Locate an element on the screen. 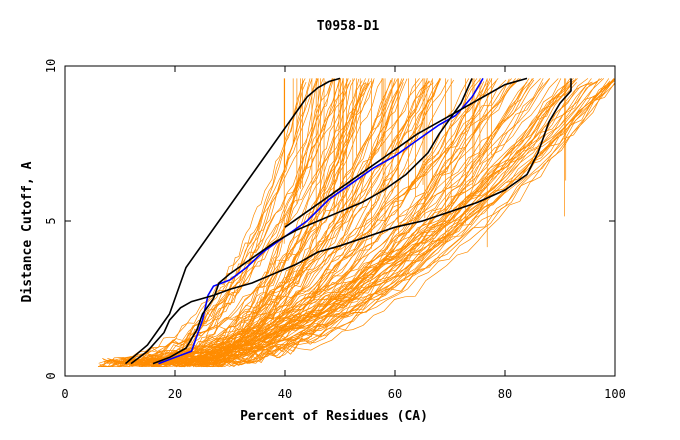 Image resolution: width=680 pixels, height=440 pixels. x-tick-label: 0 is located at coordinates (64, 394).